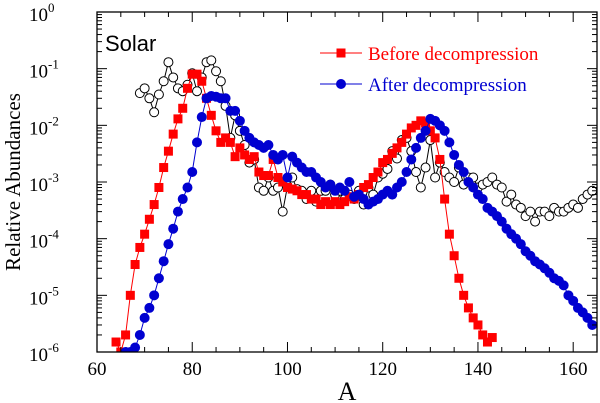 The image size is (600, 403). Describe the element at coordinates (44, 353) in the screenshot. I see `y-tick-label: 10⁻⁶` at that location.